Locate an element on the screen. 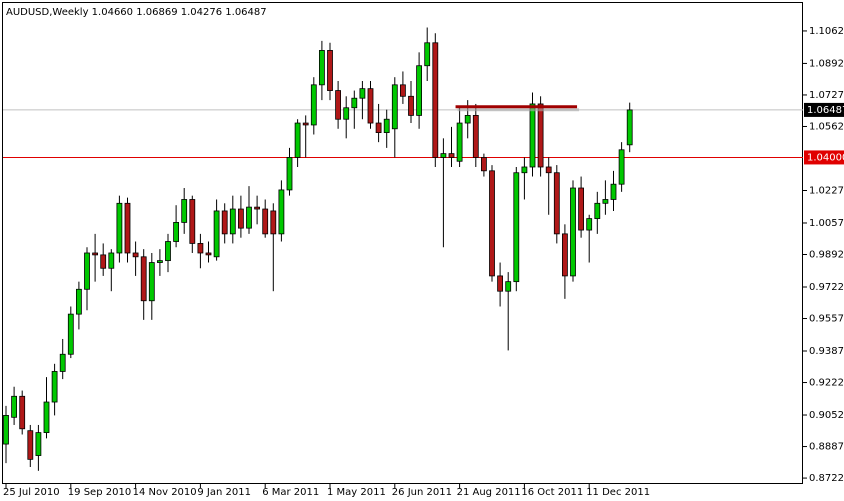  current-price-label: 1.06487 is located at coordinates (825, 110).